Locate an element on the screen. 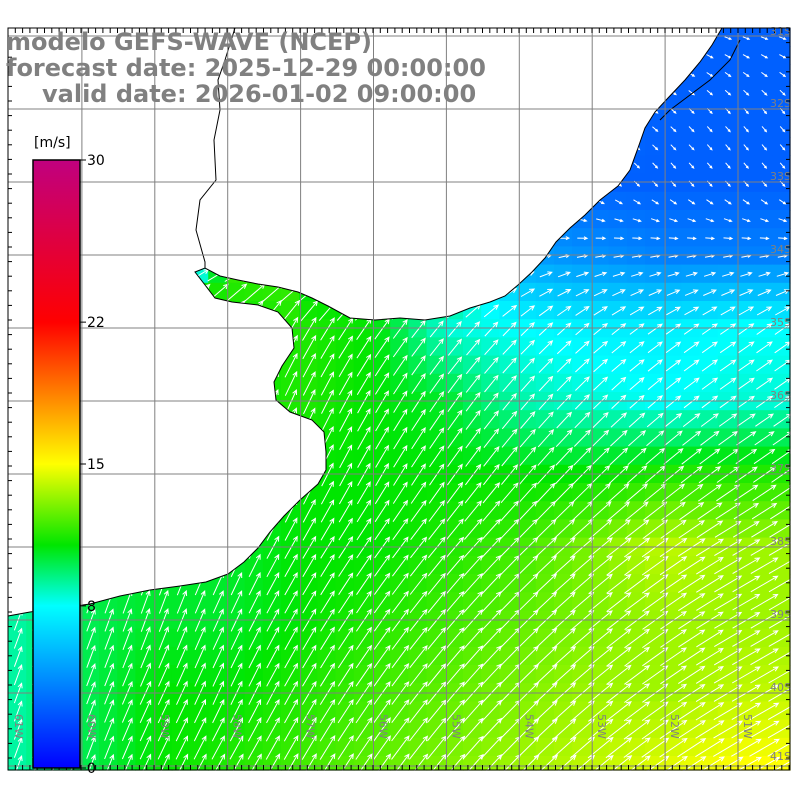 This screenshot has height=800, width=800. lat-label: 41S is located at coordinates (780, 756).